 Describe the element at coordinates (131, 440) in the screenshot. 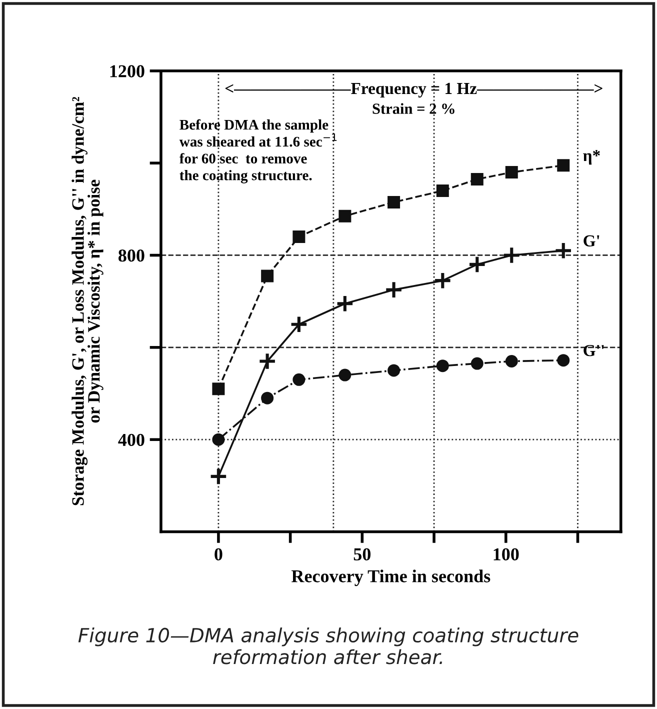

I see `y-tick-label: 400` at that location.